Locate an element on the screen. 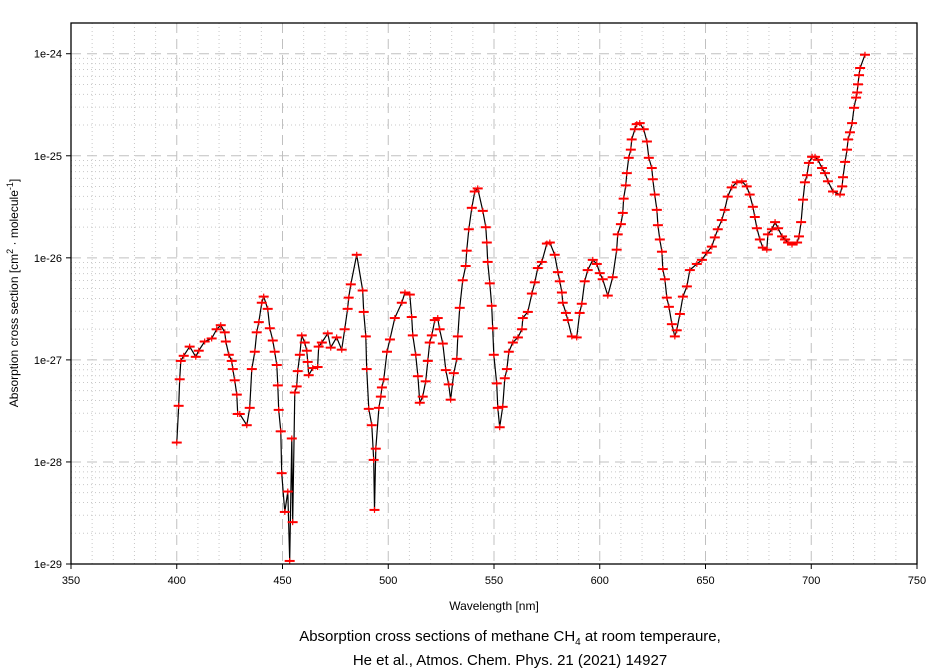 The height and width of the screenshot is (672, 940). y-tick-label: 1e-27 is located at coordinates (48, 361).